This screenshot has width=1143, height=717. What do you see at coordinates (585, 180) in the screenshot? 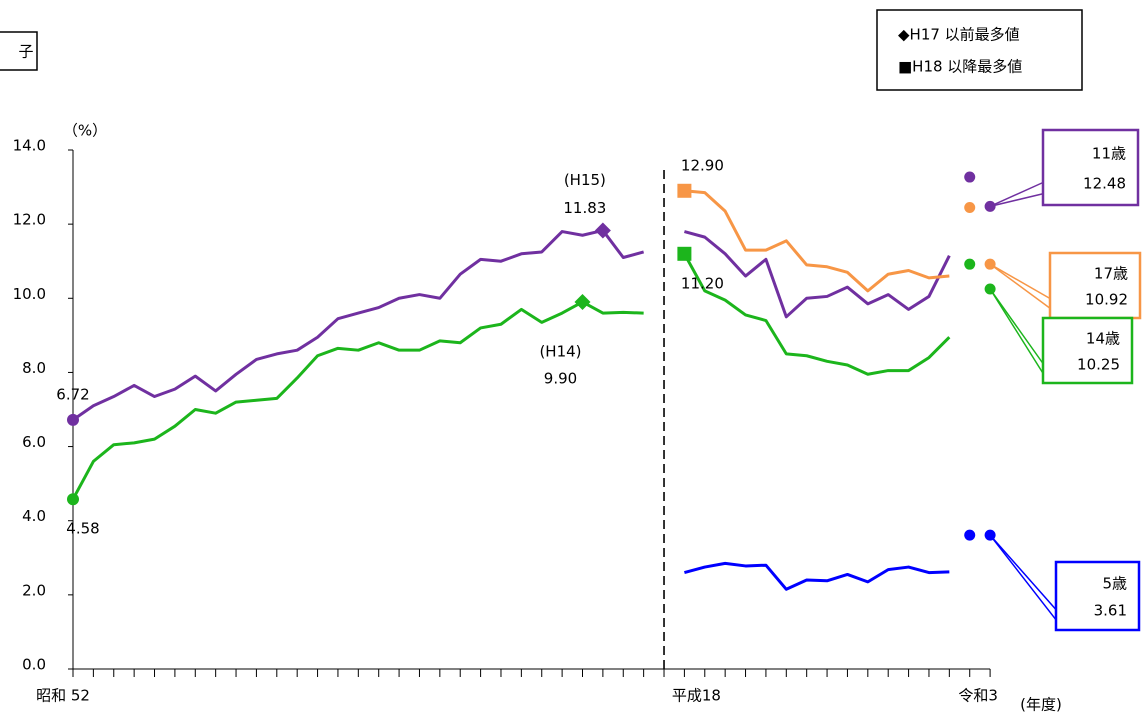
I see `annotation-note: (H15)` at bounding box center [585, 180].